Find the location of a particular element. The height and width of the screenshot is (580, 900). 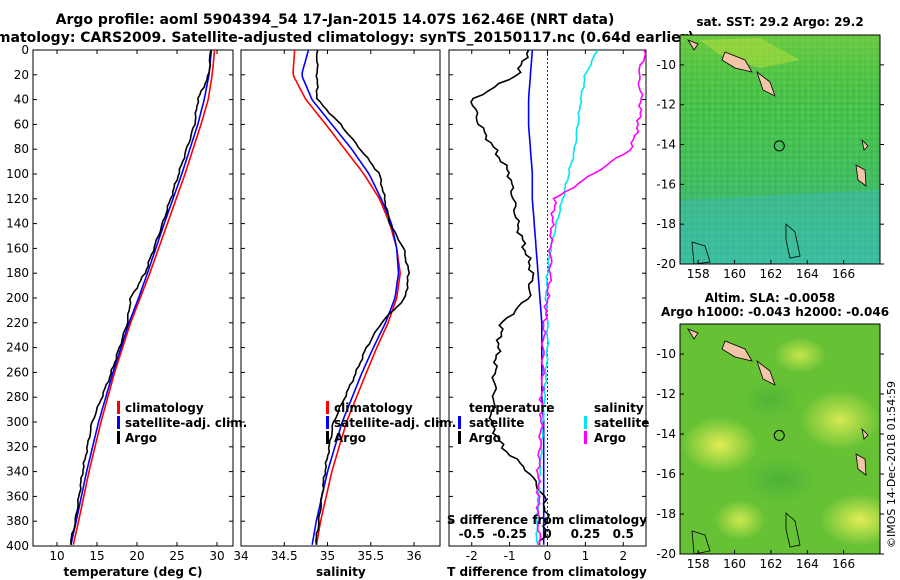

map-y-tick-label: -18 is located at coordinates (666, 224).